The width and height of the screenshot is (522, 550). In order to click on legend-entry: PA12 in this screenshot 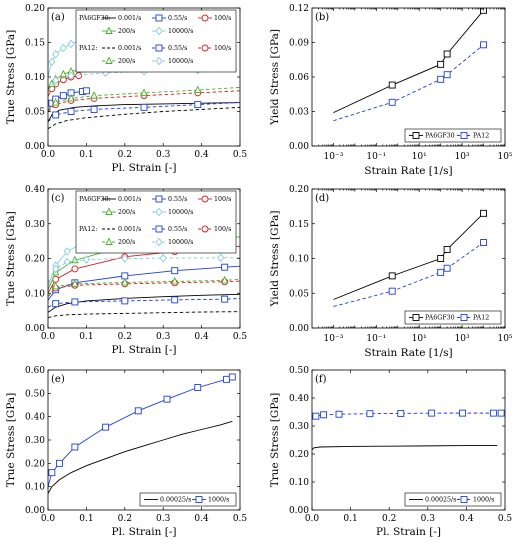, I will do `click(481, 136)`.